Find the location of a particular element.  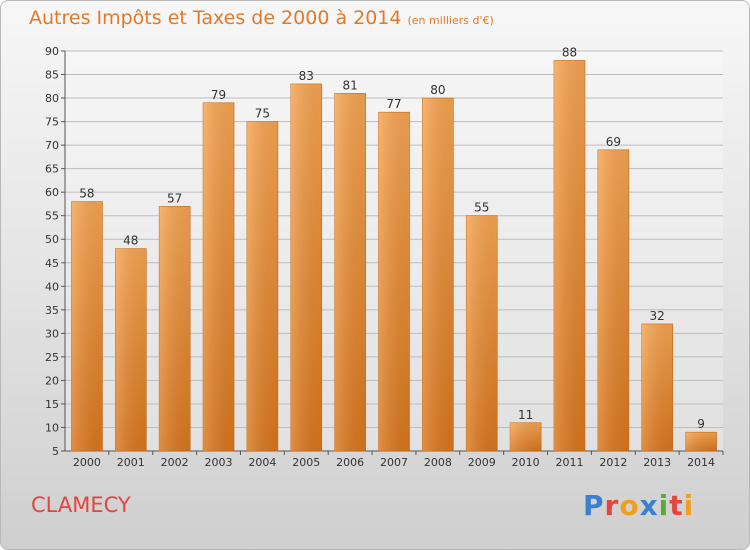

x-tick-label: 2008 is located at coordinates (438, 462).